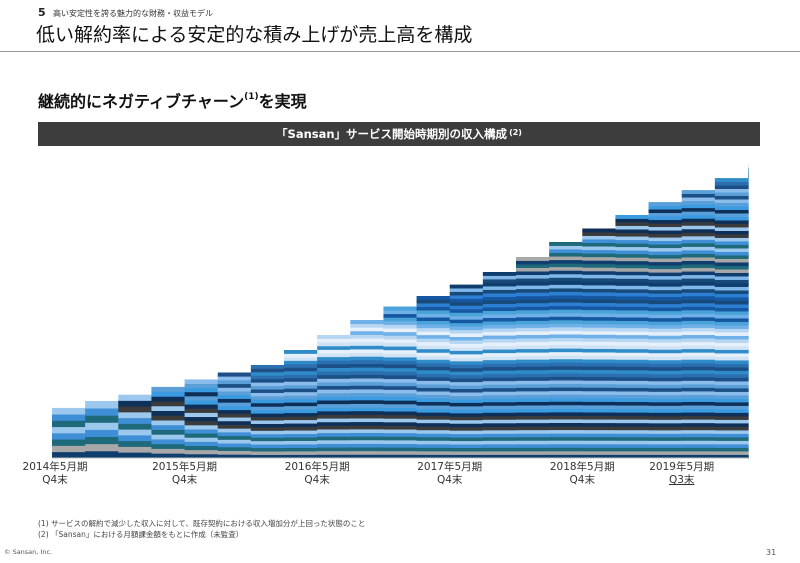  What do you see at coordinates (582, 474) in the screenshot?
I see `x-tick-label-4: 2018年5月期 Q4末` at bounding box center [582, 474].